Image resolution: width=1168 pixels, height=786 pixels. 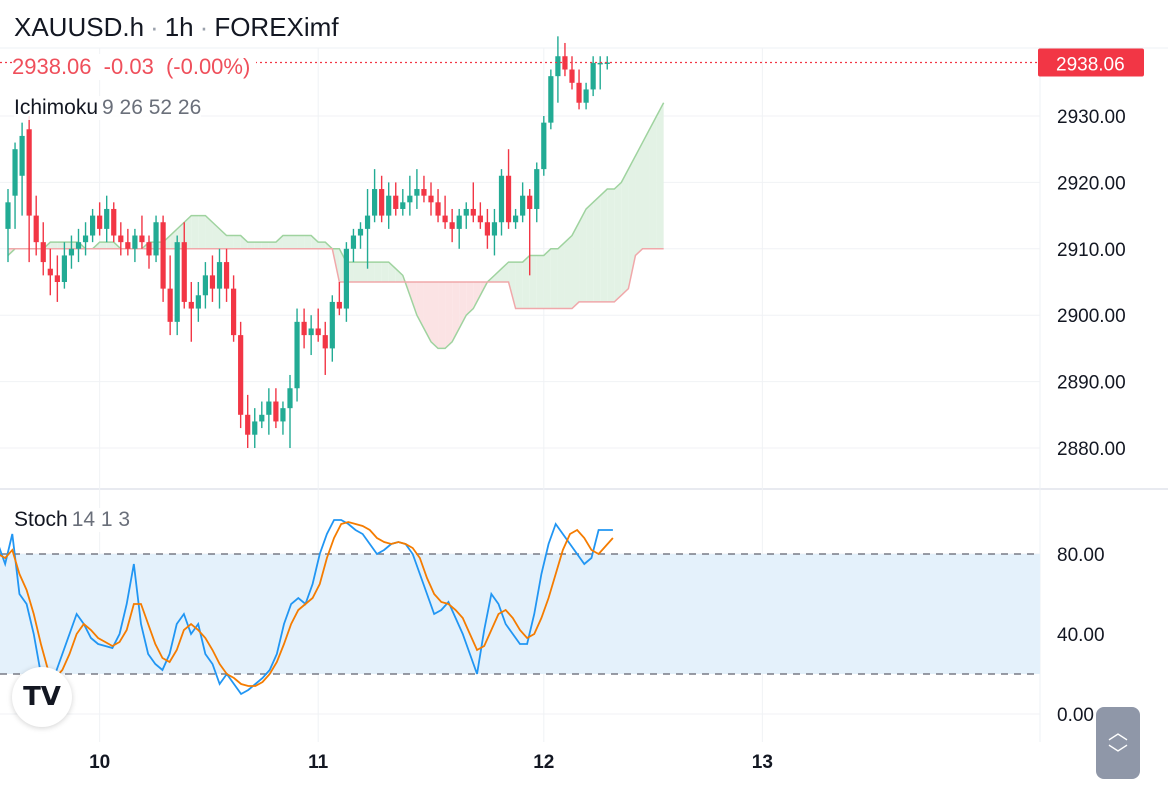 I want to click on senkou-span-b-line, so click(x=336, y=279).